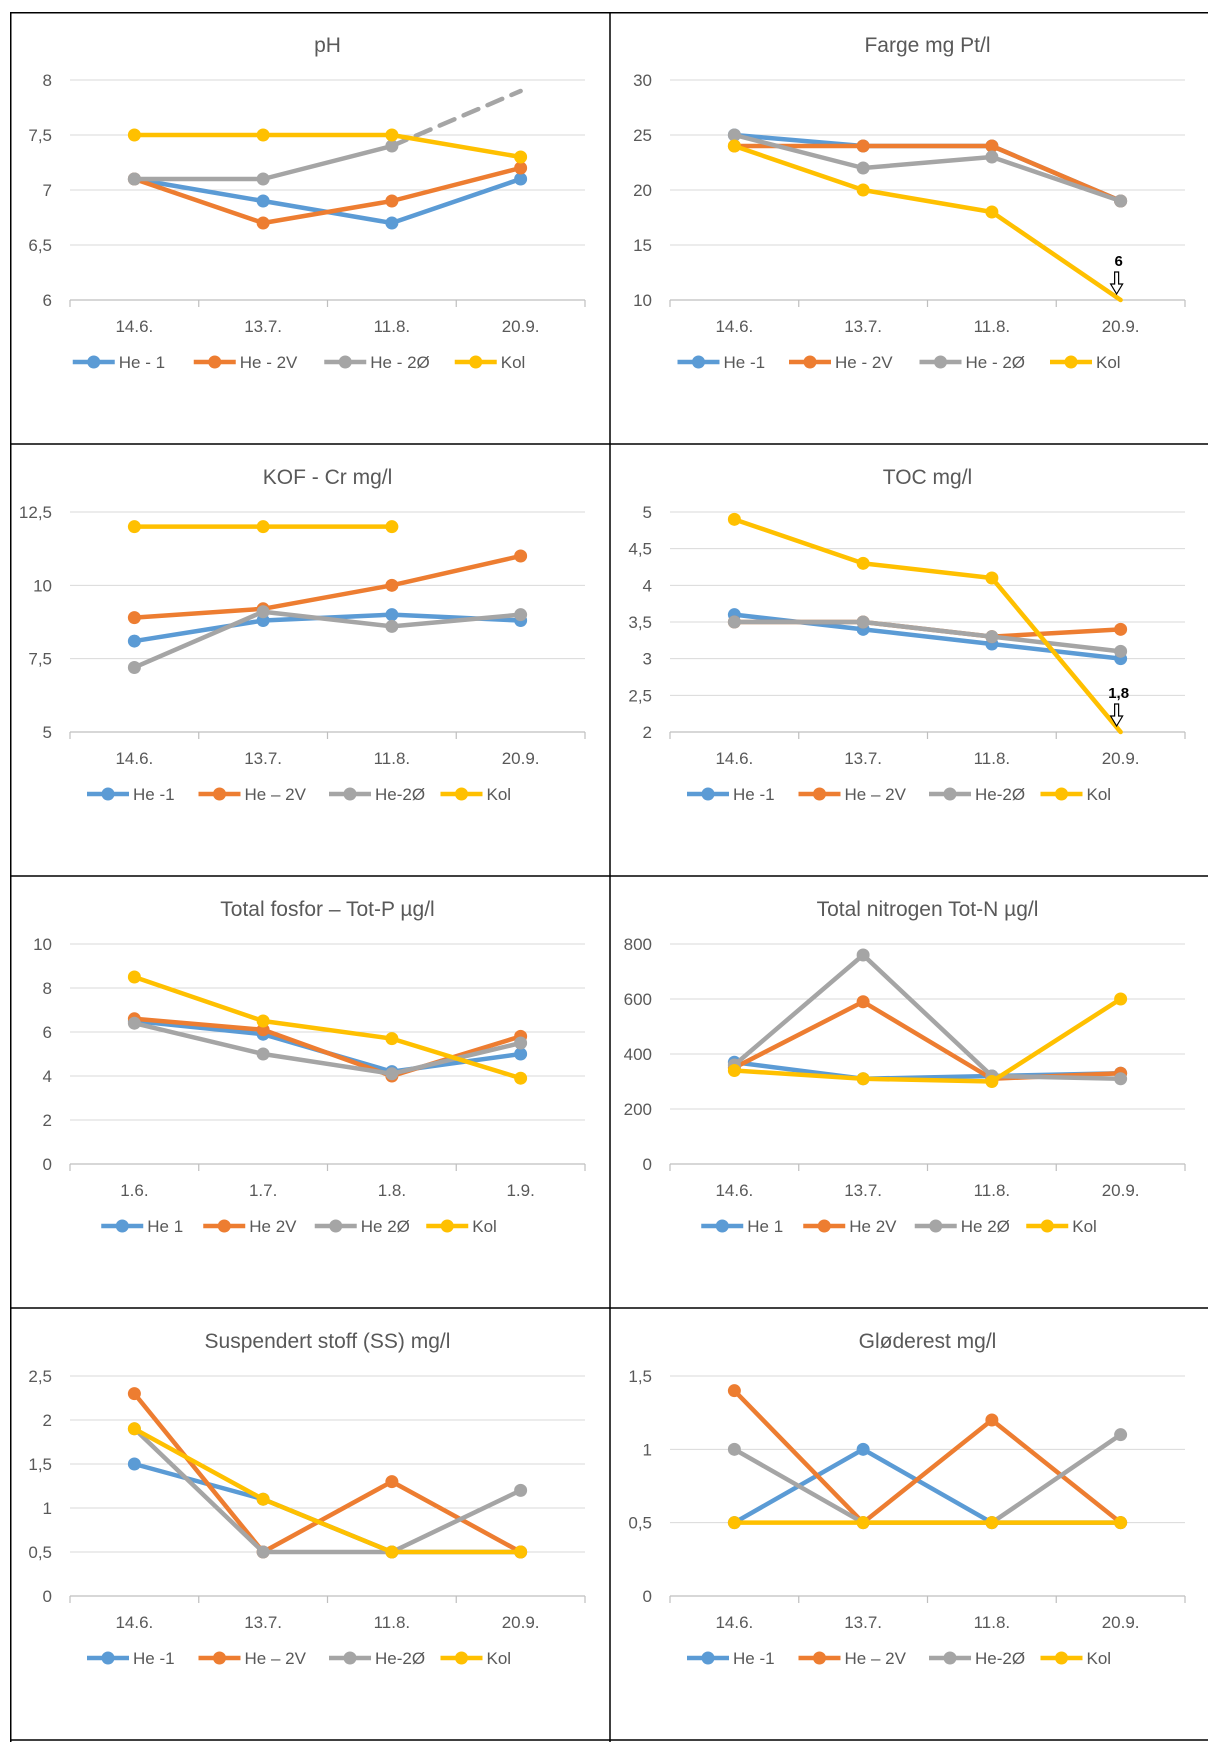 The width and height of the screenshot is (1208, 1742). I want to click on series-He2O, so click(927, 636).